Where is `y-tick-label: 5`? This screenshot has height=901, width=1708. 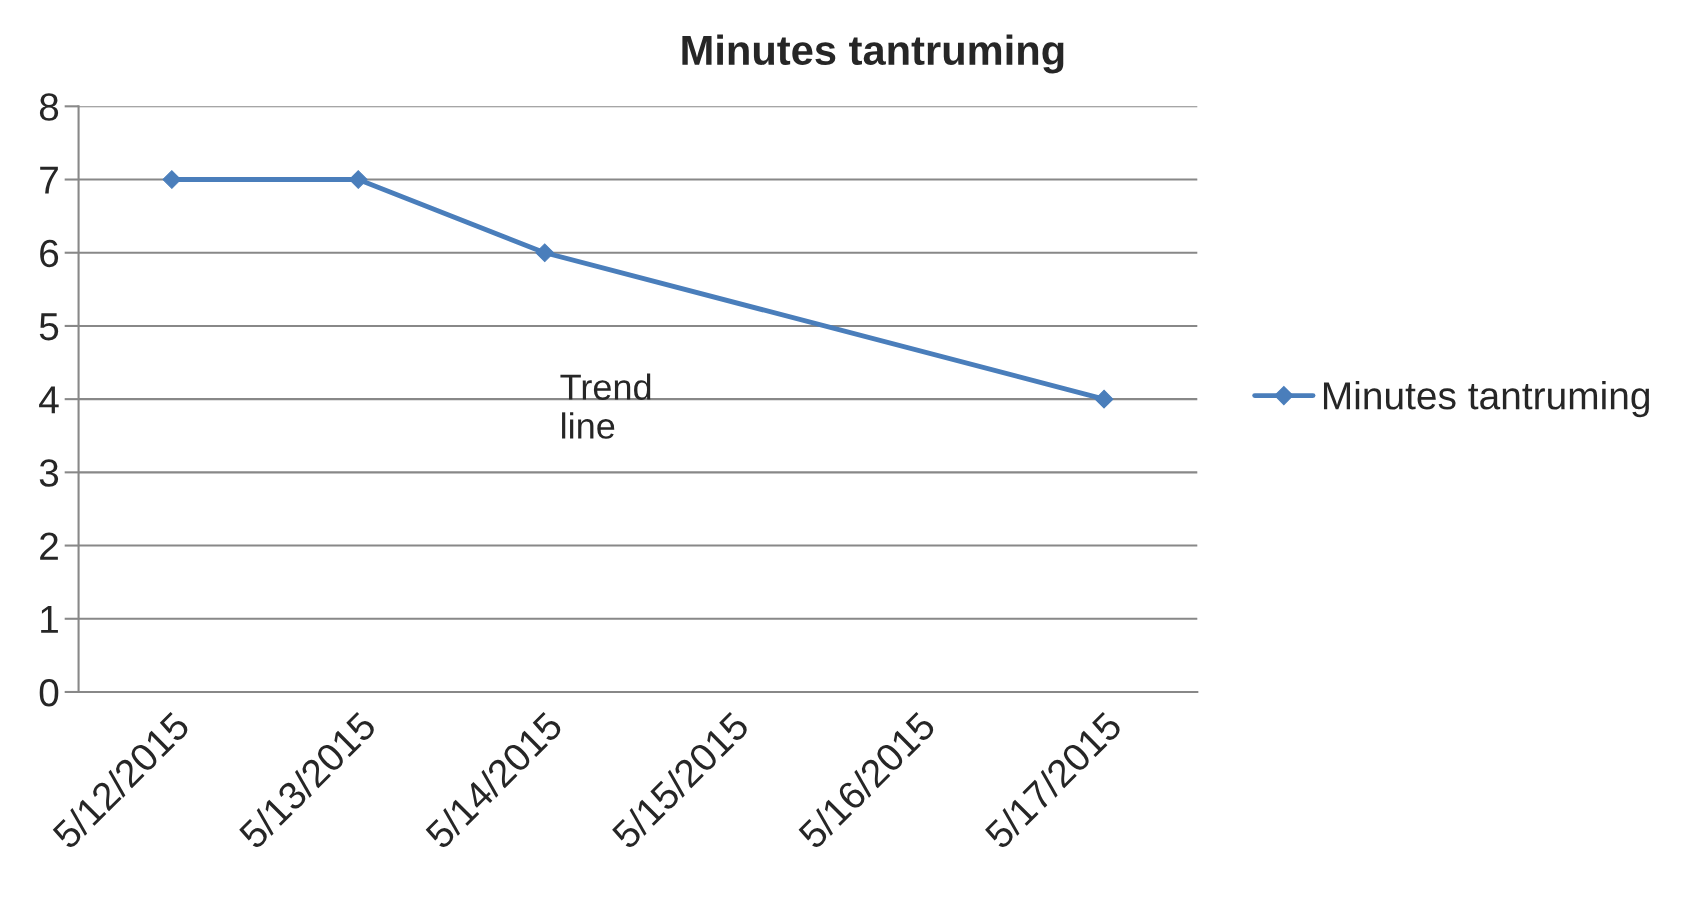 y-tick-label: 5 is located at coordinates (49, 327).